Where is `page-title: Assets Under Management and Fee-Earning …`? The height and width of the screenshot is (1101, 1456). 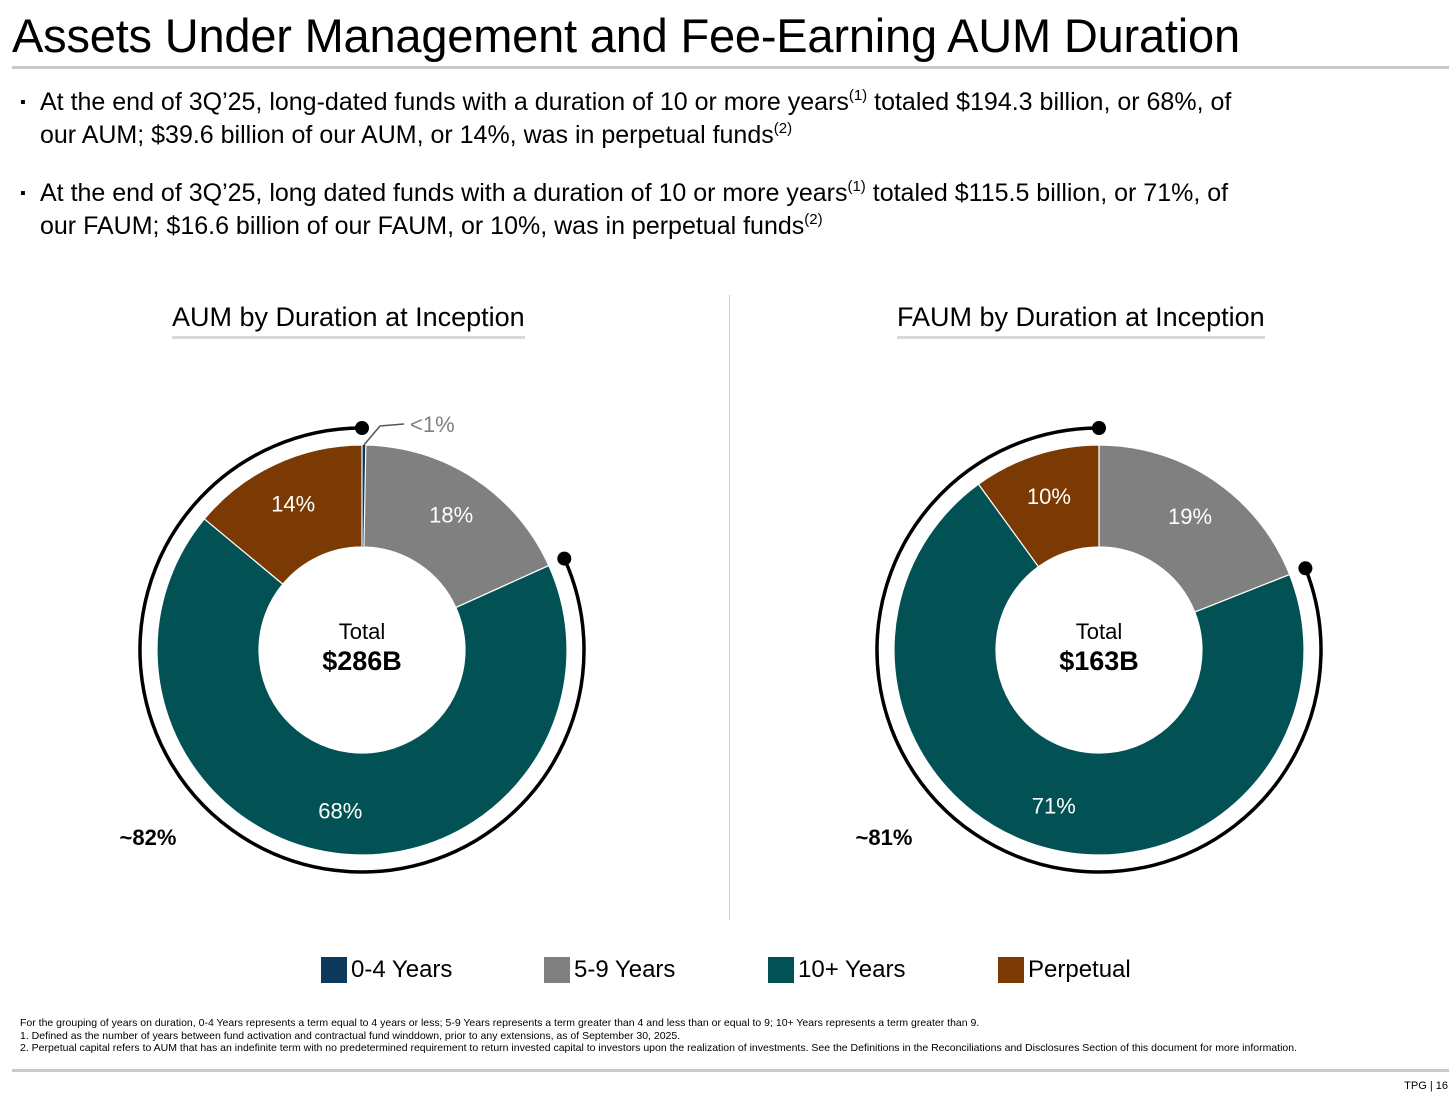
page-title: Assets Under Management and Fee-Earning … is located at coordinates (626, 35).